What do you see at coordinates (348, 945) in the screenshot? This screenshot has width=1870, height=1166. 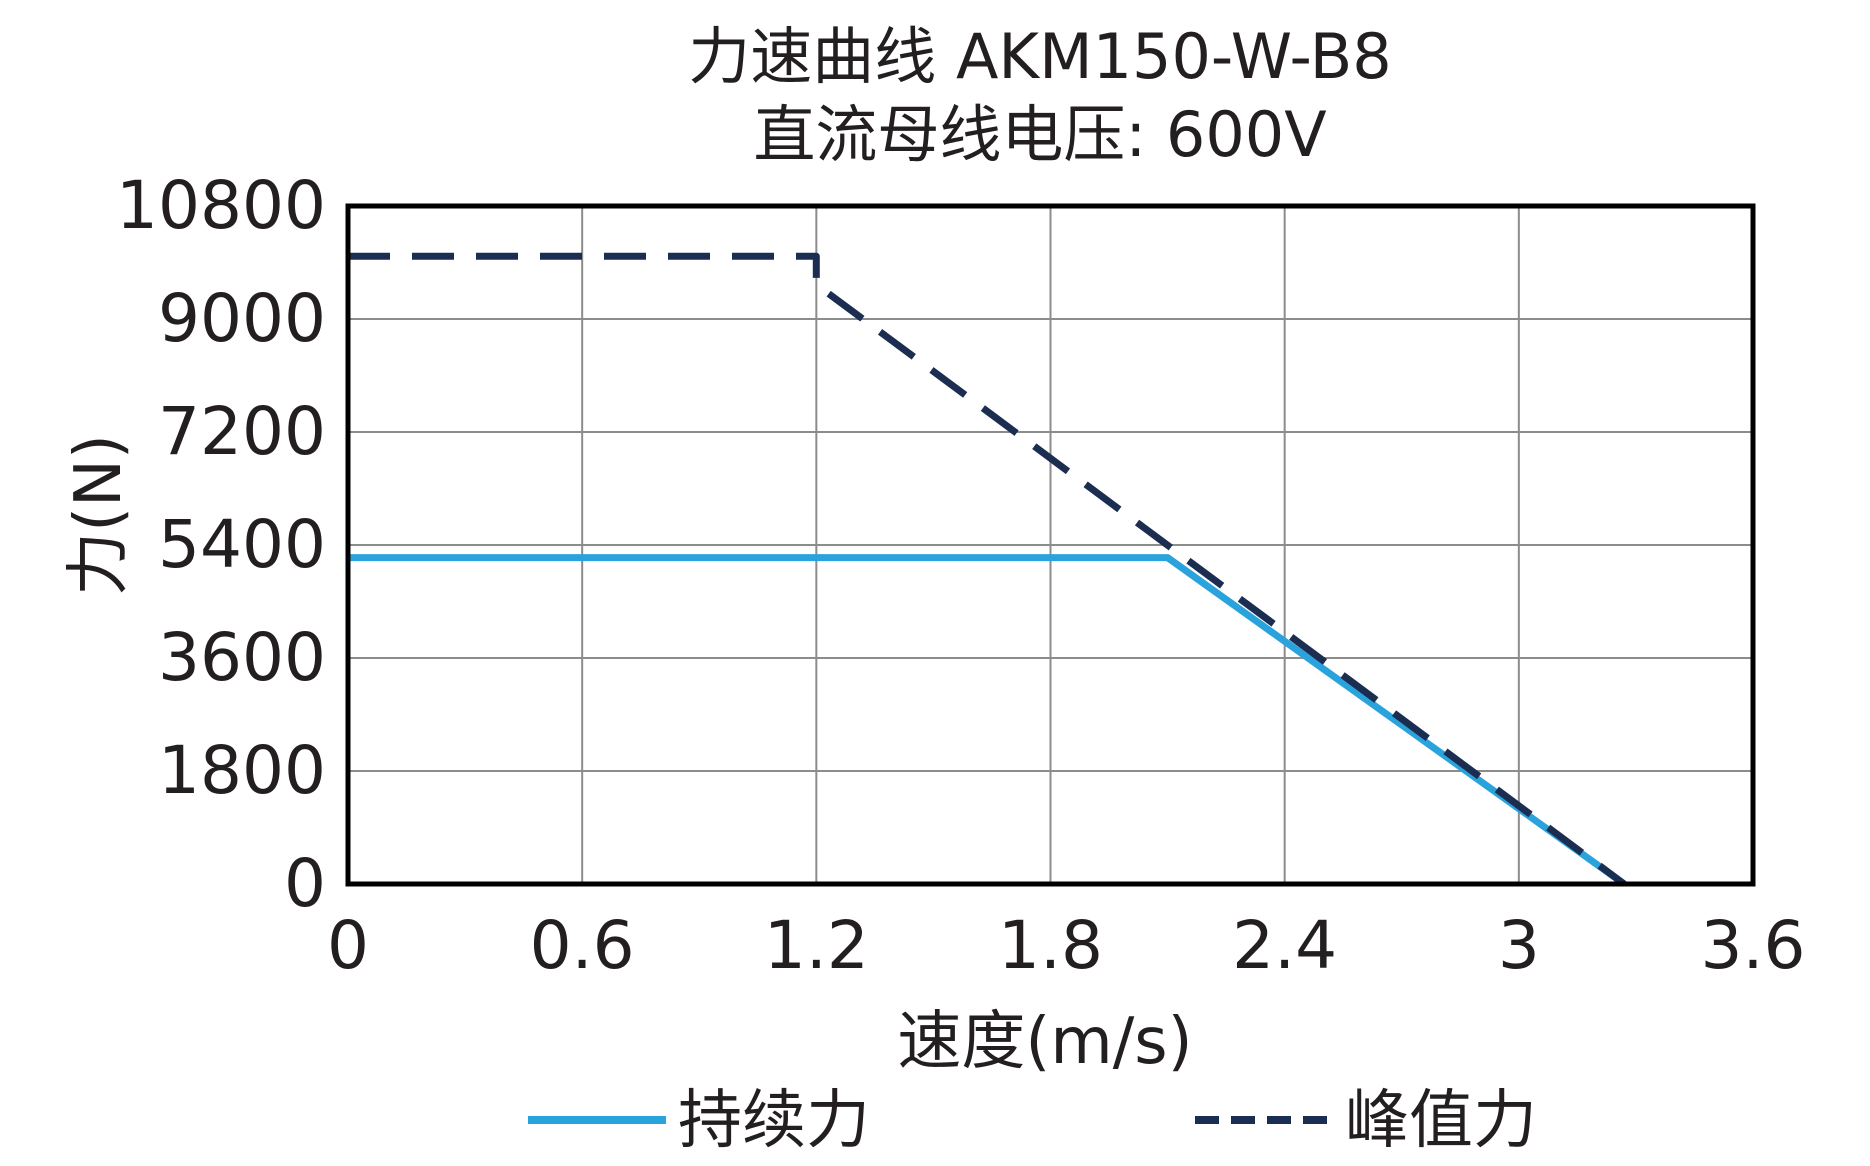 I see `x-tick-label-0: 0` at bounding box center [348, 945].